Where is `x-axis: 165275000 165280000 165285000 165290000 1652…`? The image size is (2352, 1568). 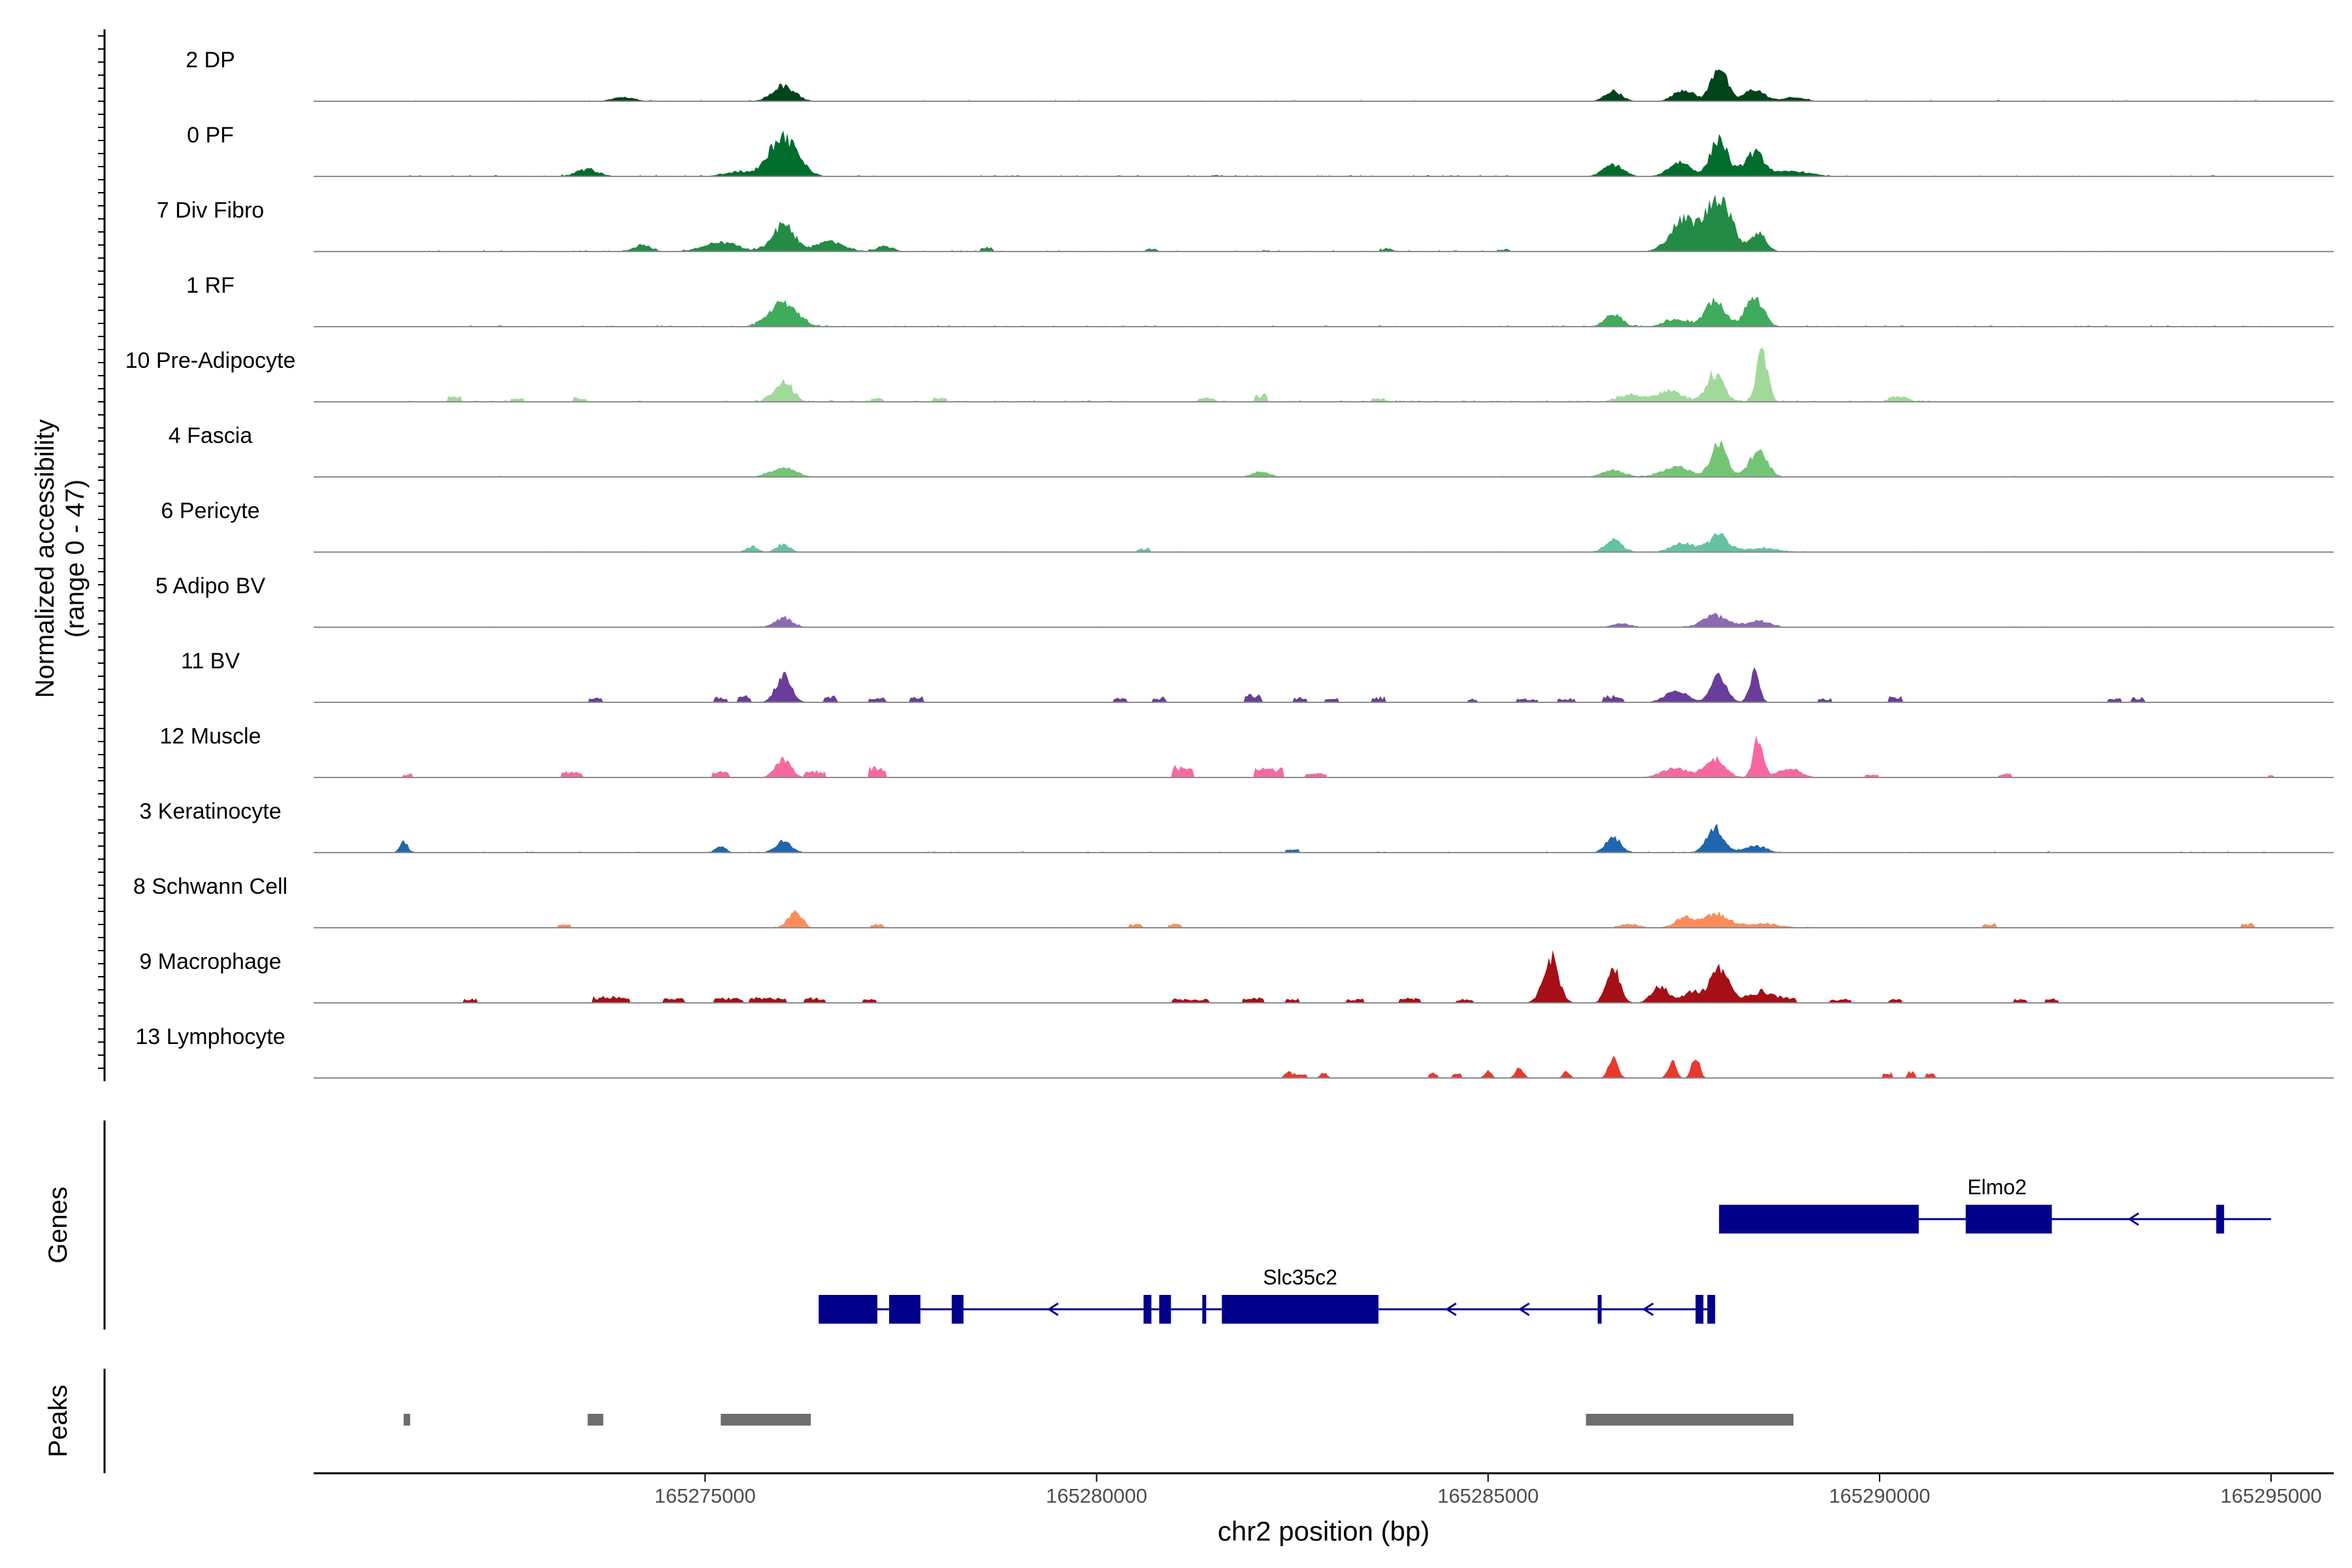
x-axis: 165275000 165280000 165285000 165290000 1652… is located at coordinates (1324, 1489).